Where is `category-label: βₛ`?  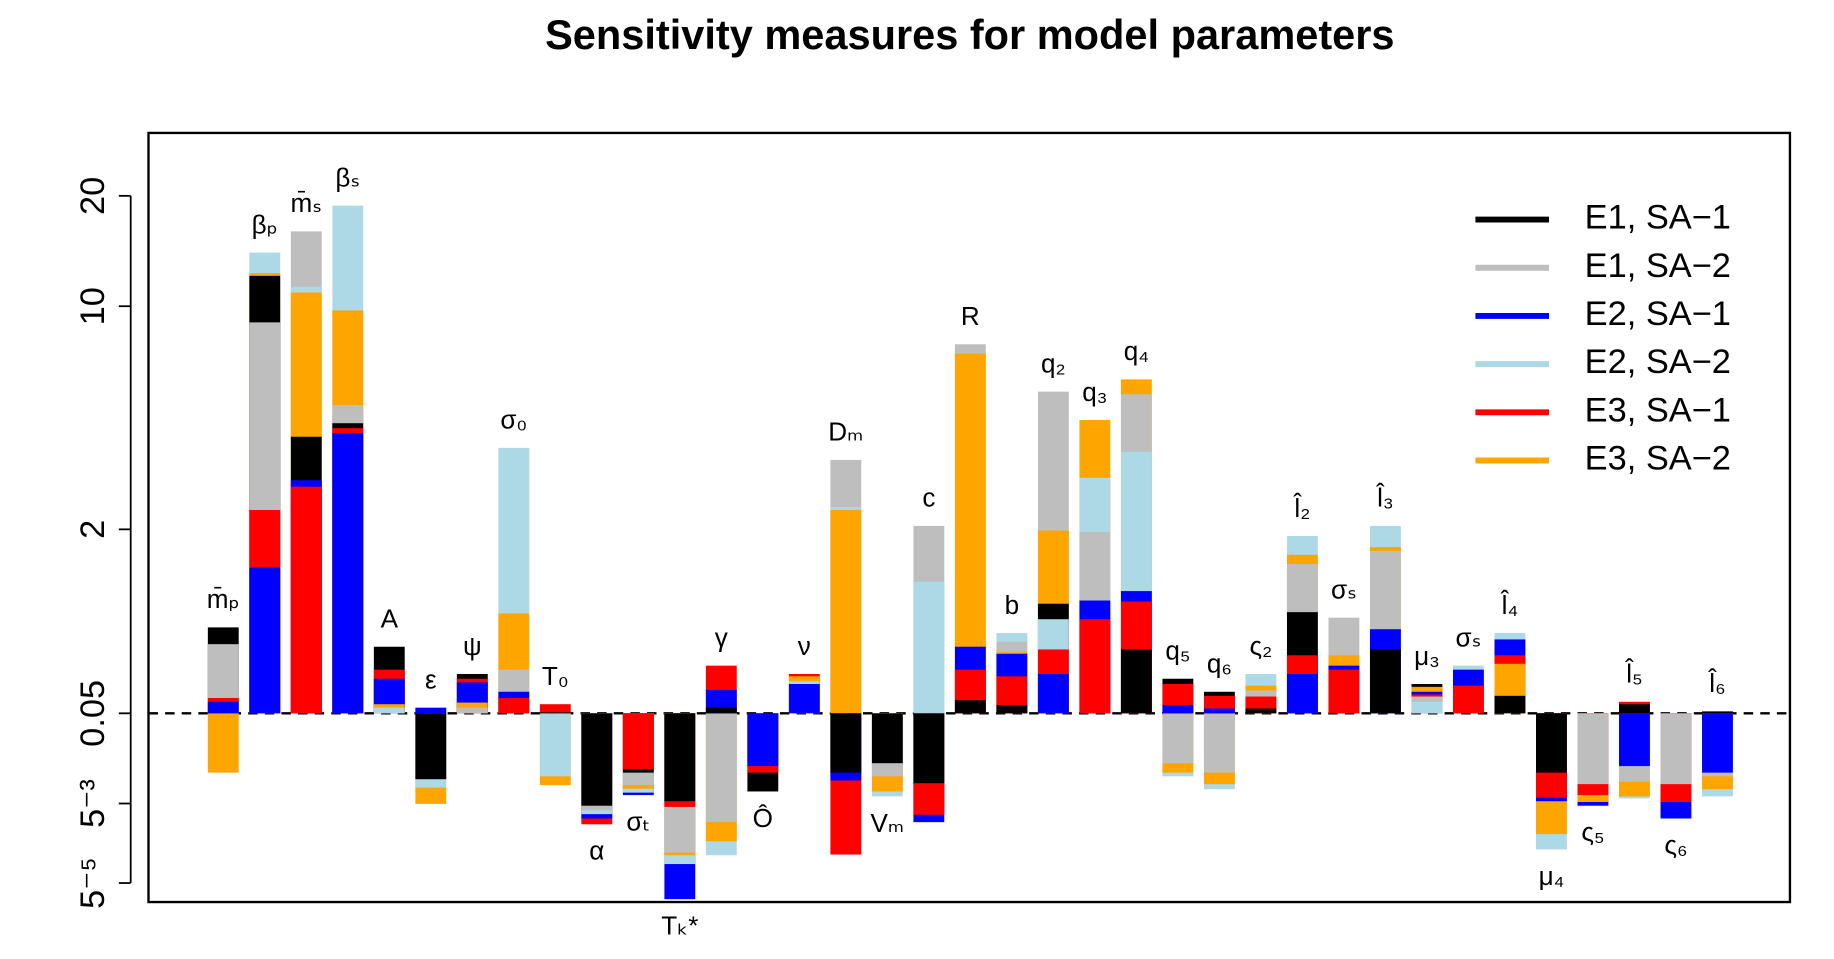
category-label: βₛ is located at coordinates (347, 177).